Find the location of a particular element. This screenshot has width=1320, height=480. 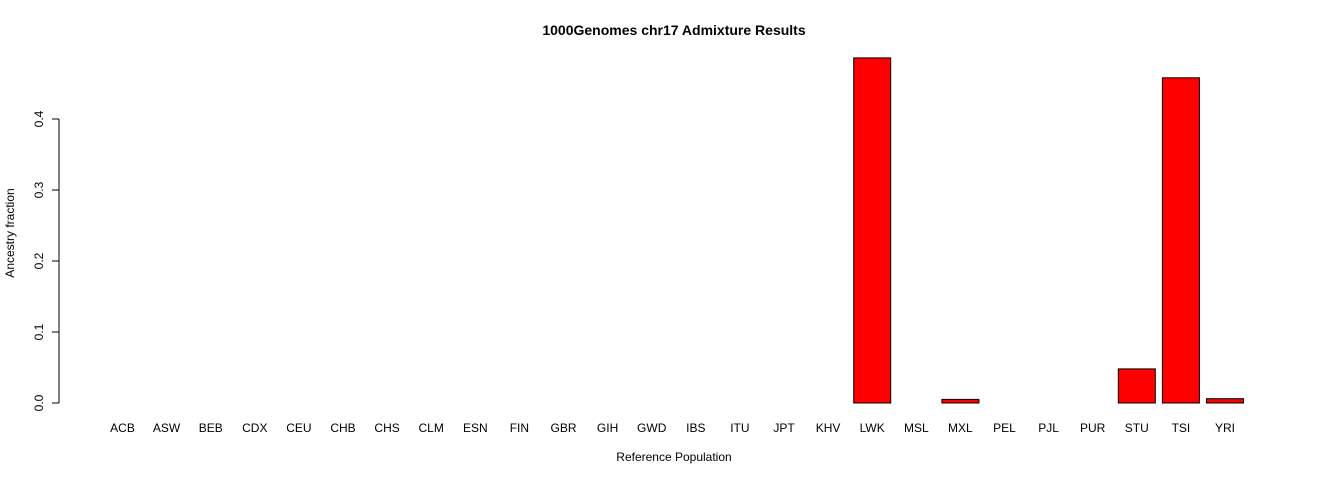

bar-stu is located at coordinates (1136, 386).